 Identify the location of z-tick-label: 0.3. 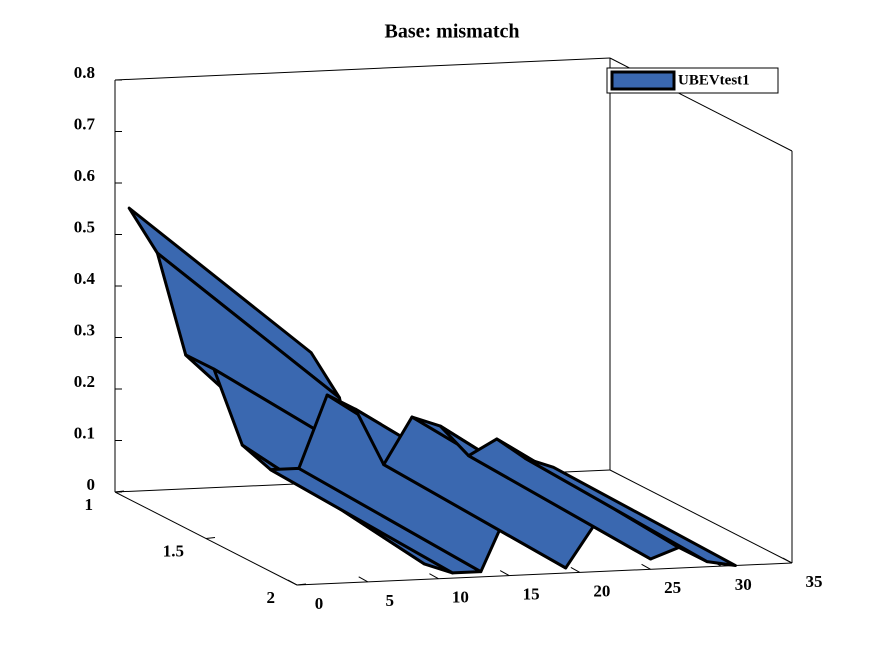
(84, 329).